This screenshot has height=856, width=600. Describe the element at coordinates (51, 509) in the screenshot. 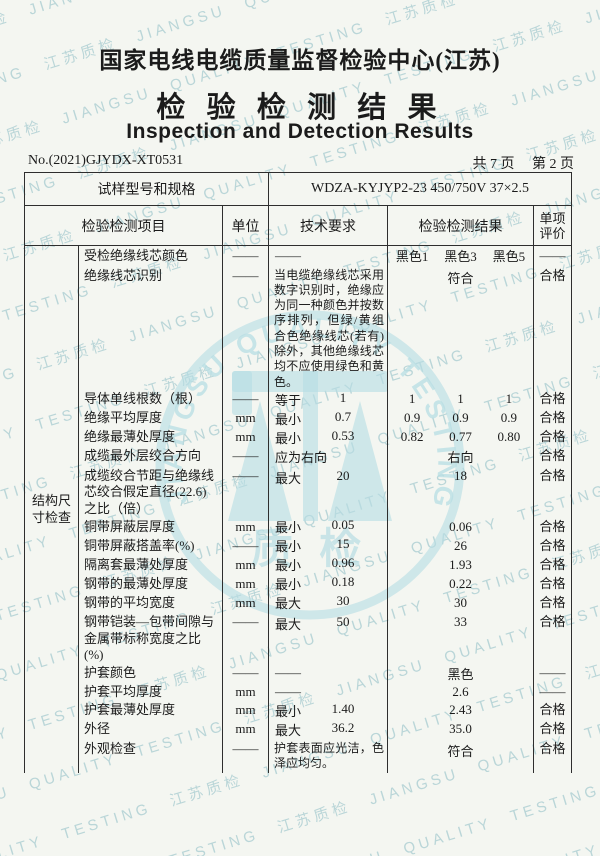

I see `section-label: 结构尺寸检查` at that location.